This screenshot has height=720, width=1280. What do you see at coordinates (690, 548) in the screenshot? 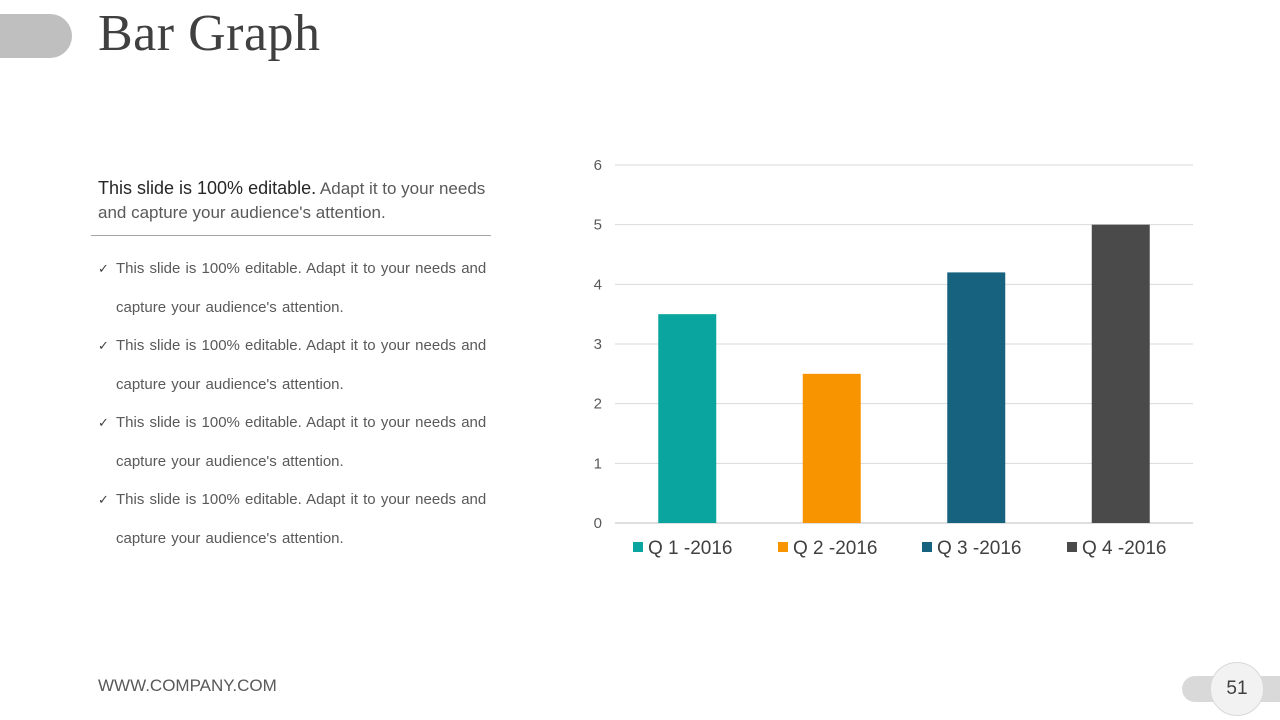
I see `legend-label: Q 1 -2016` at bounding box center [690, 548].